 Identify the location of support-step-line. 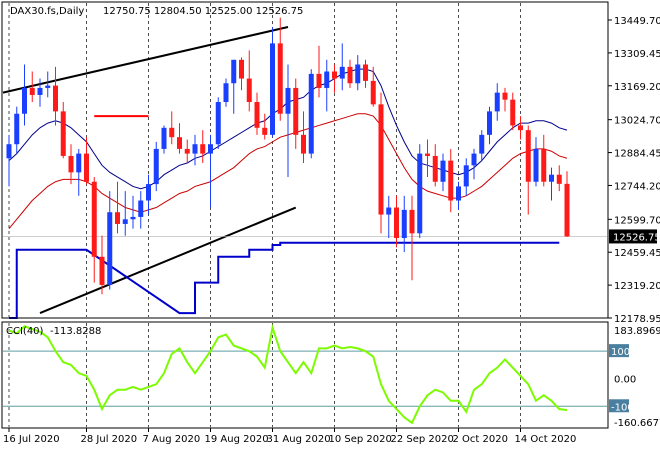
(284, 280).